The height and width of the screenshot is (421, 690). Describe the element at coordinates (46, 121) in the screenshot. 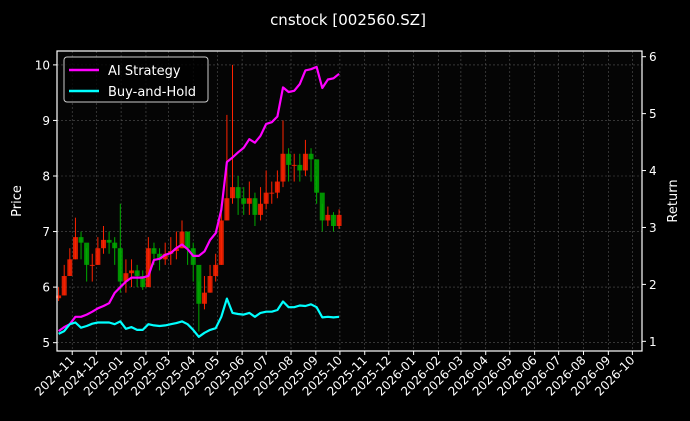

I see `y-left-tick-label: 9` at that location.